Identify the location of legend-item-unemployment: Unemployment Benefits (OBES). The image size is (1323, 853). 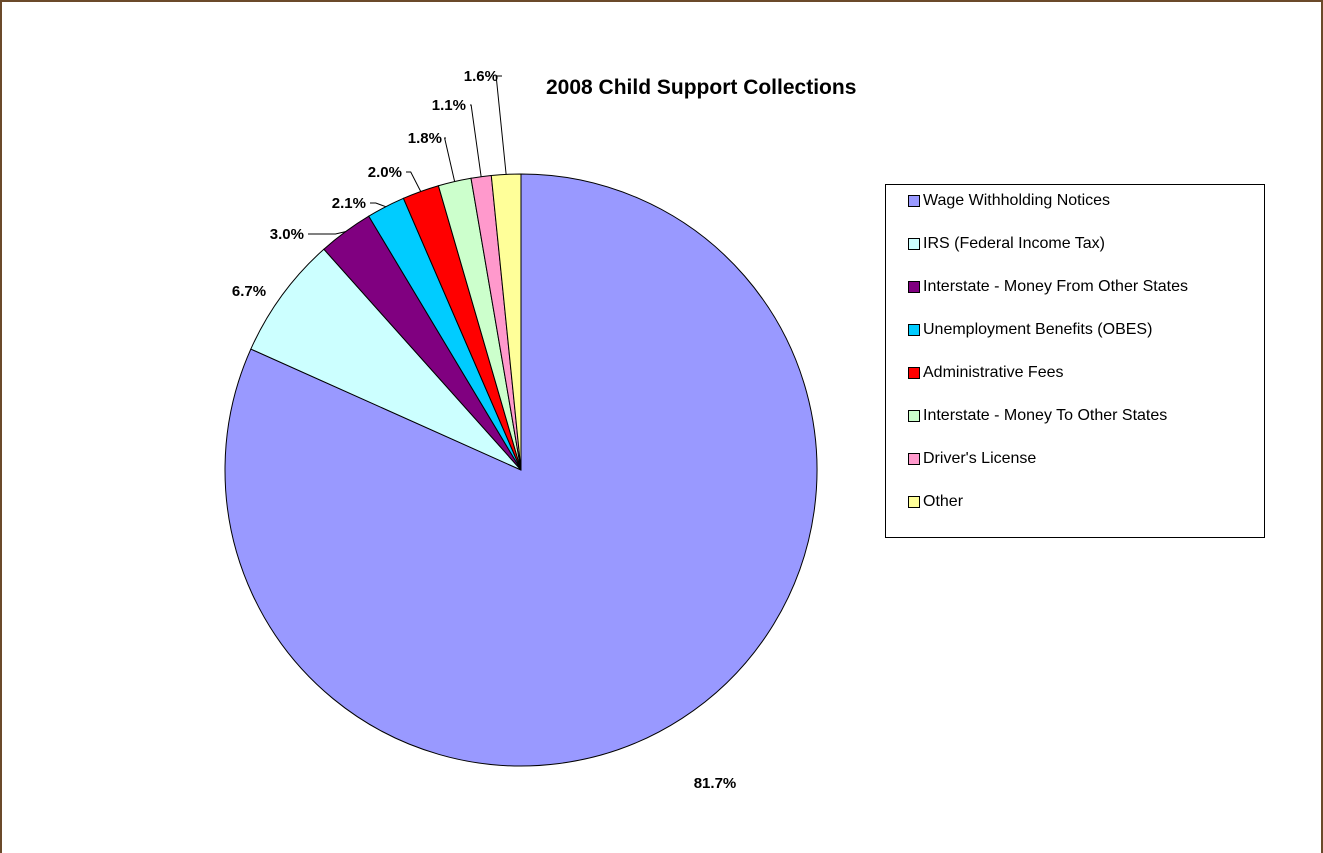
(1030, 330).